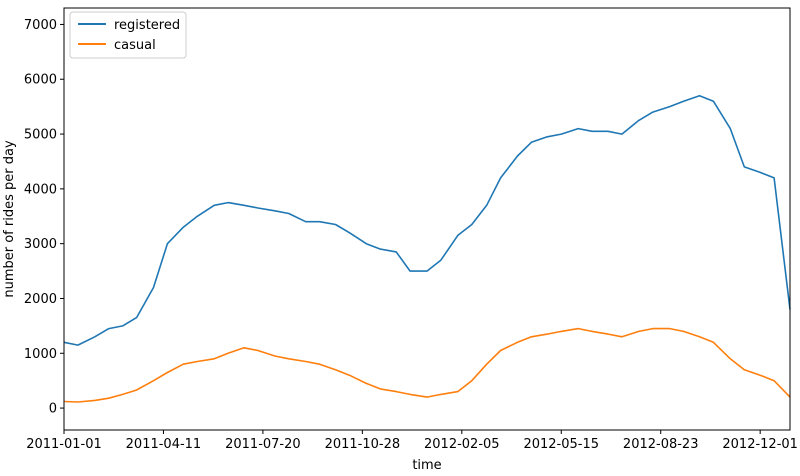 The height and width of the screenshot is (476, 800). What do you see at coordinates (40, 299) in the screenshot?
I see `y-tick-label: 2000` at bounding box center [40, 299].